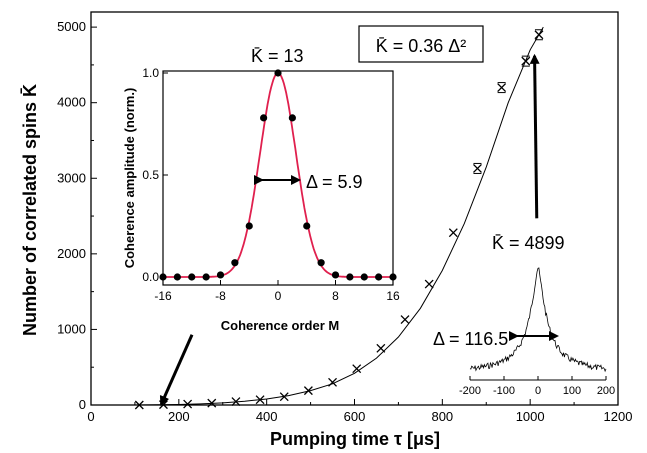  Describe the element at coordinates (150, 175) in the screenshot. I see `inset1-y-tick-label: 0.5` at that location.